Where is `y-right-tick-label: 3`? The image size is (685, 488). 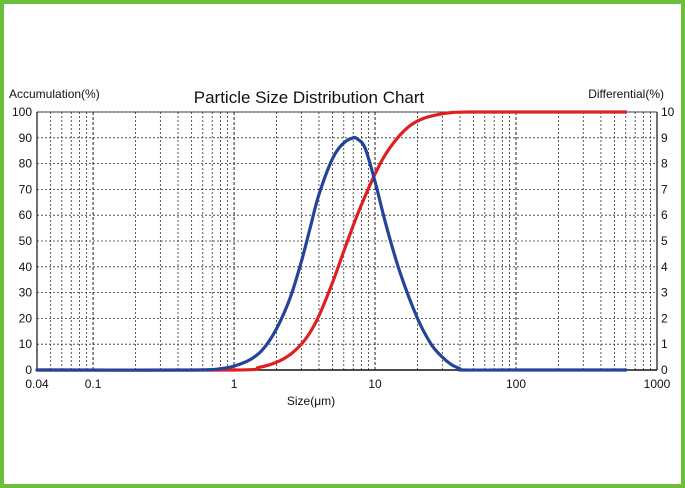 y-right-tick-label: 3 is located at coordinates (664, 293).